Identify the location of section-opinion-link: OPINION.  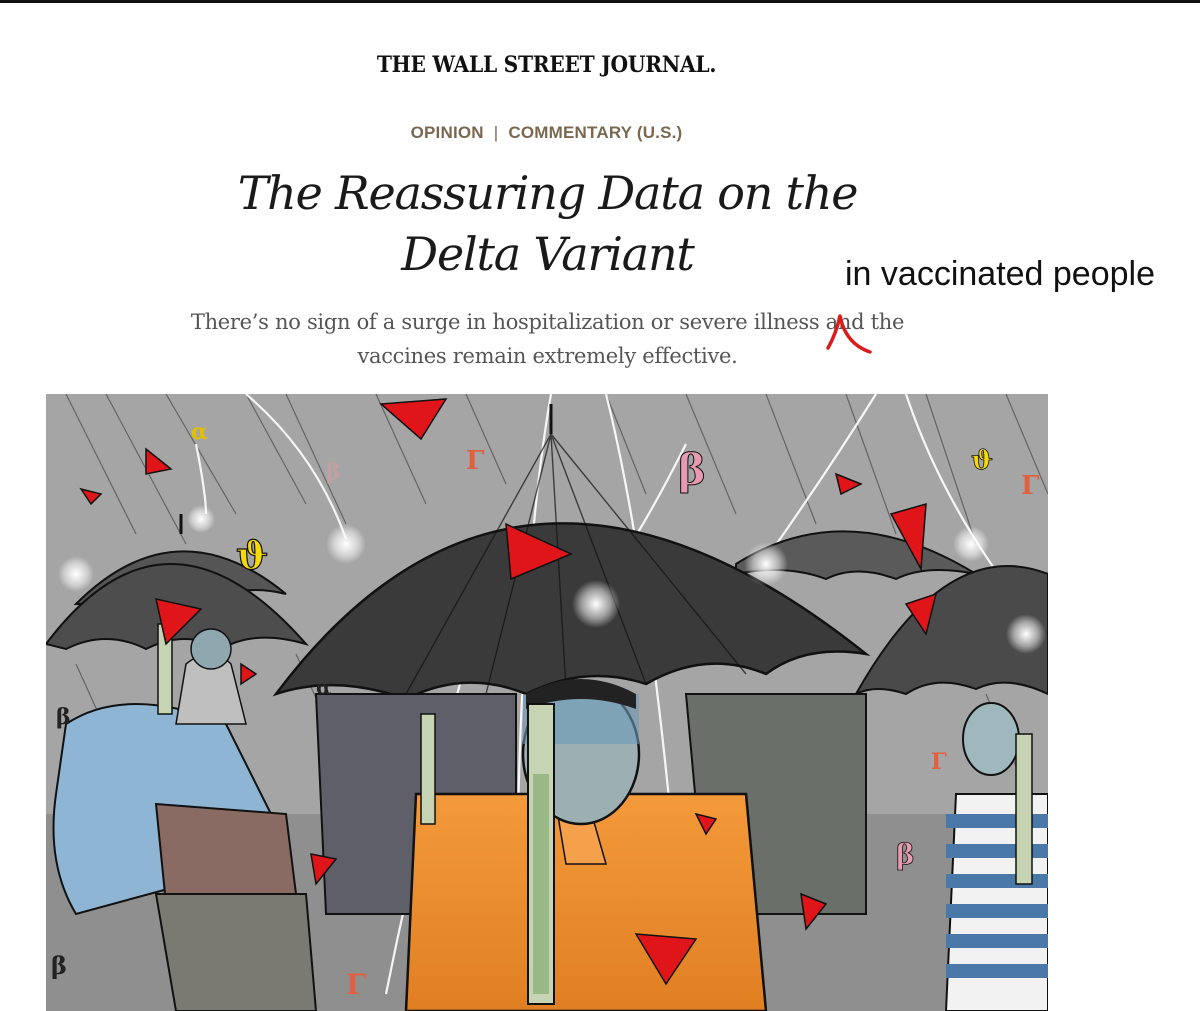
(447, 132).